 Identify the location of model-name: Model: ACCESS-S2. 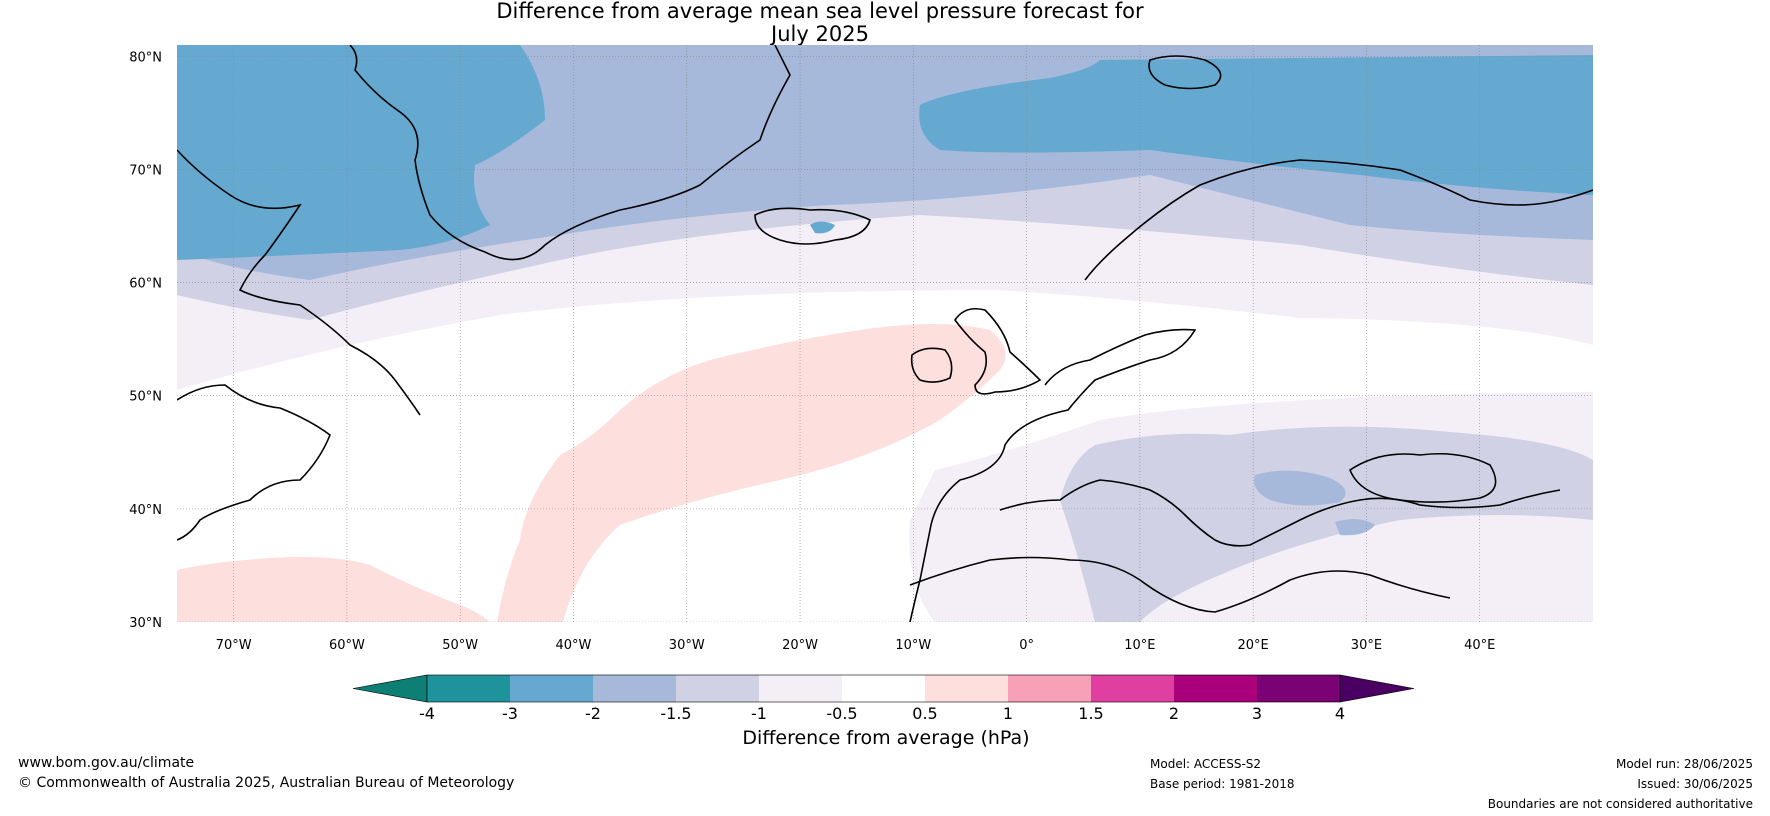
(1206, 764).